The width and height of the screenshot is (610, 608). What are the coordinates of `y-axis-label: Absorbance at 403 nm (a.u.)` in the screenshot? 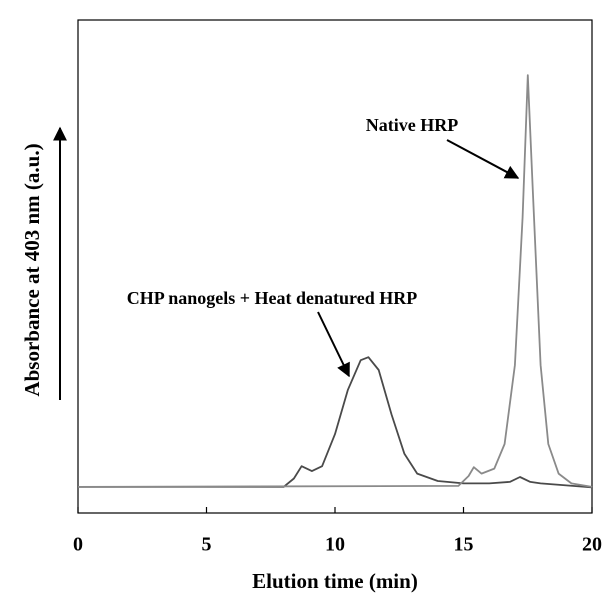 It's located at (32, 269).